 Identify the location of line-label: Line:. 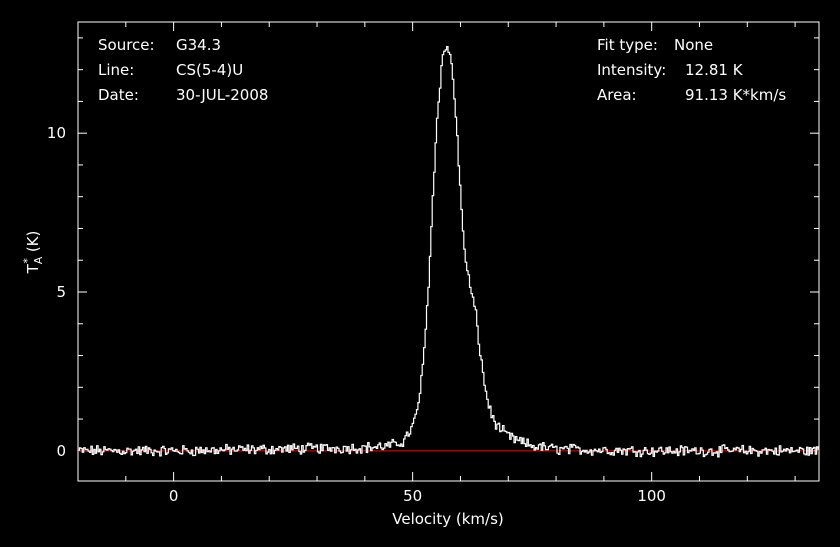
(116, 70).